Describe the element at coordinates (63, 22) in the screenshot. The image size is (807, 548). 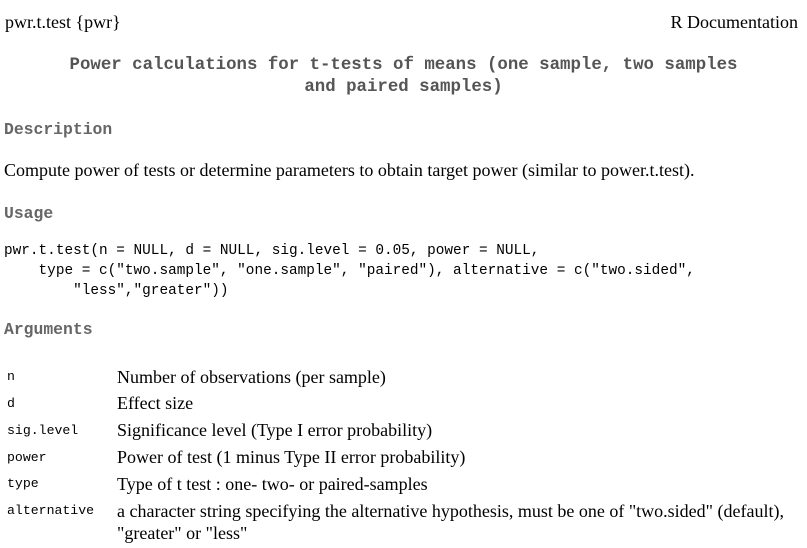
I see `topic-label: pwr.t.test {pwr}` at that location.